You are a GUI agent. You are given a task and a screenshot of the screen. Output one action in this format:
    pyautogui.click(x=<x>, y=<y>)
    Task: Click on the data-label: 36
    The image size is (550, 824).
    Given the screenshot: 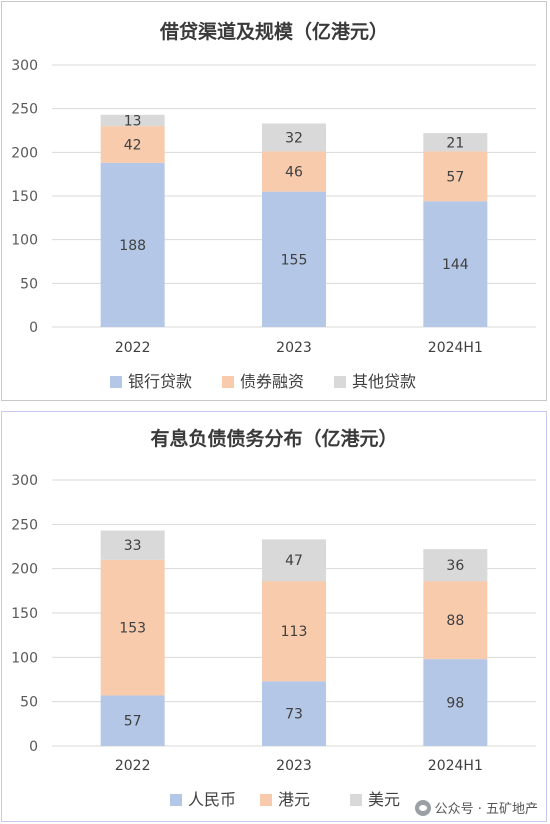 What is the action you would take?
    pyautogui.click(x=455, y=566)
    